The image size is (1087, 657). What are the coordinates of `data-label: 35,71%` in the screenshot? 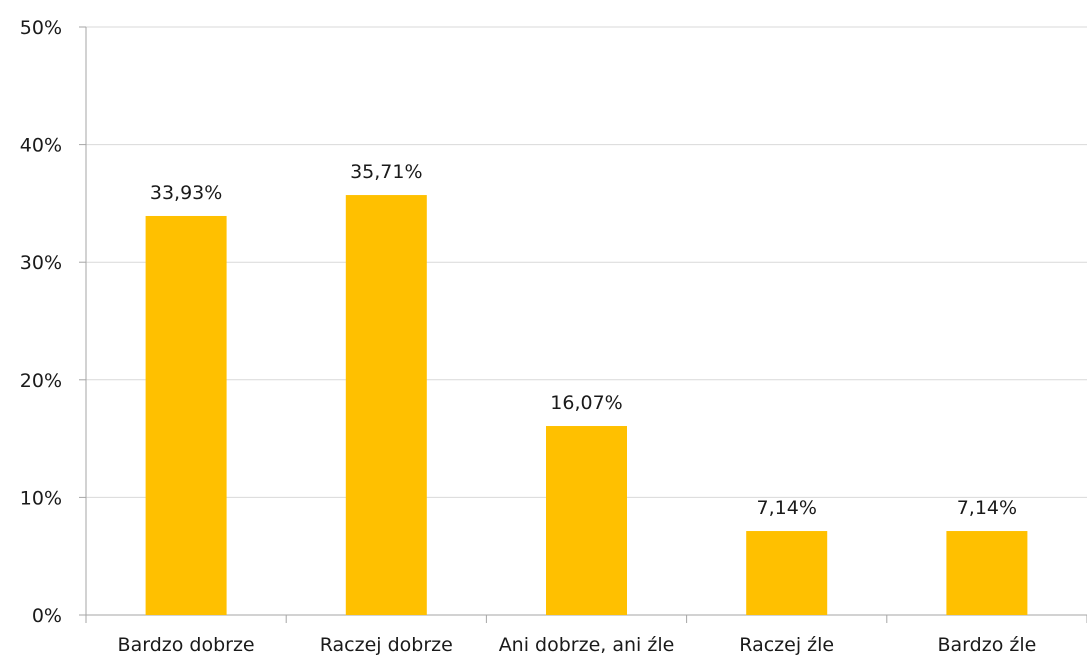 It's located at (386, 172).